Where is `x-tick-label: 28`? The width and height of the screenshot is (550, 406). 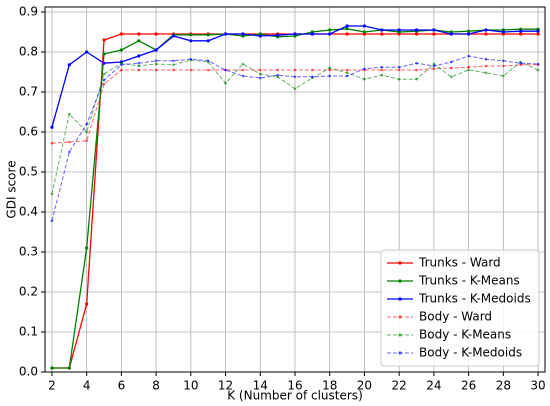
x-tick-label: 28 is located at coordinates (503, 386).